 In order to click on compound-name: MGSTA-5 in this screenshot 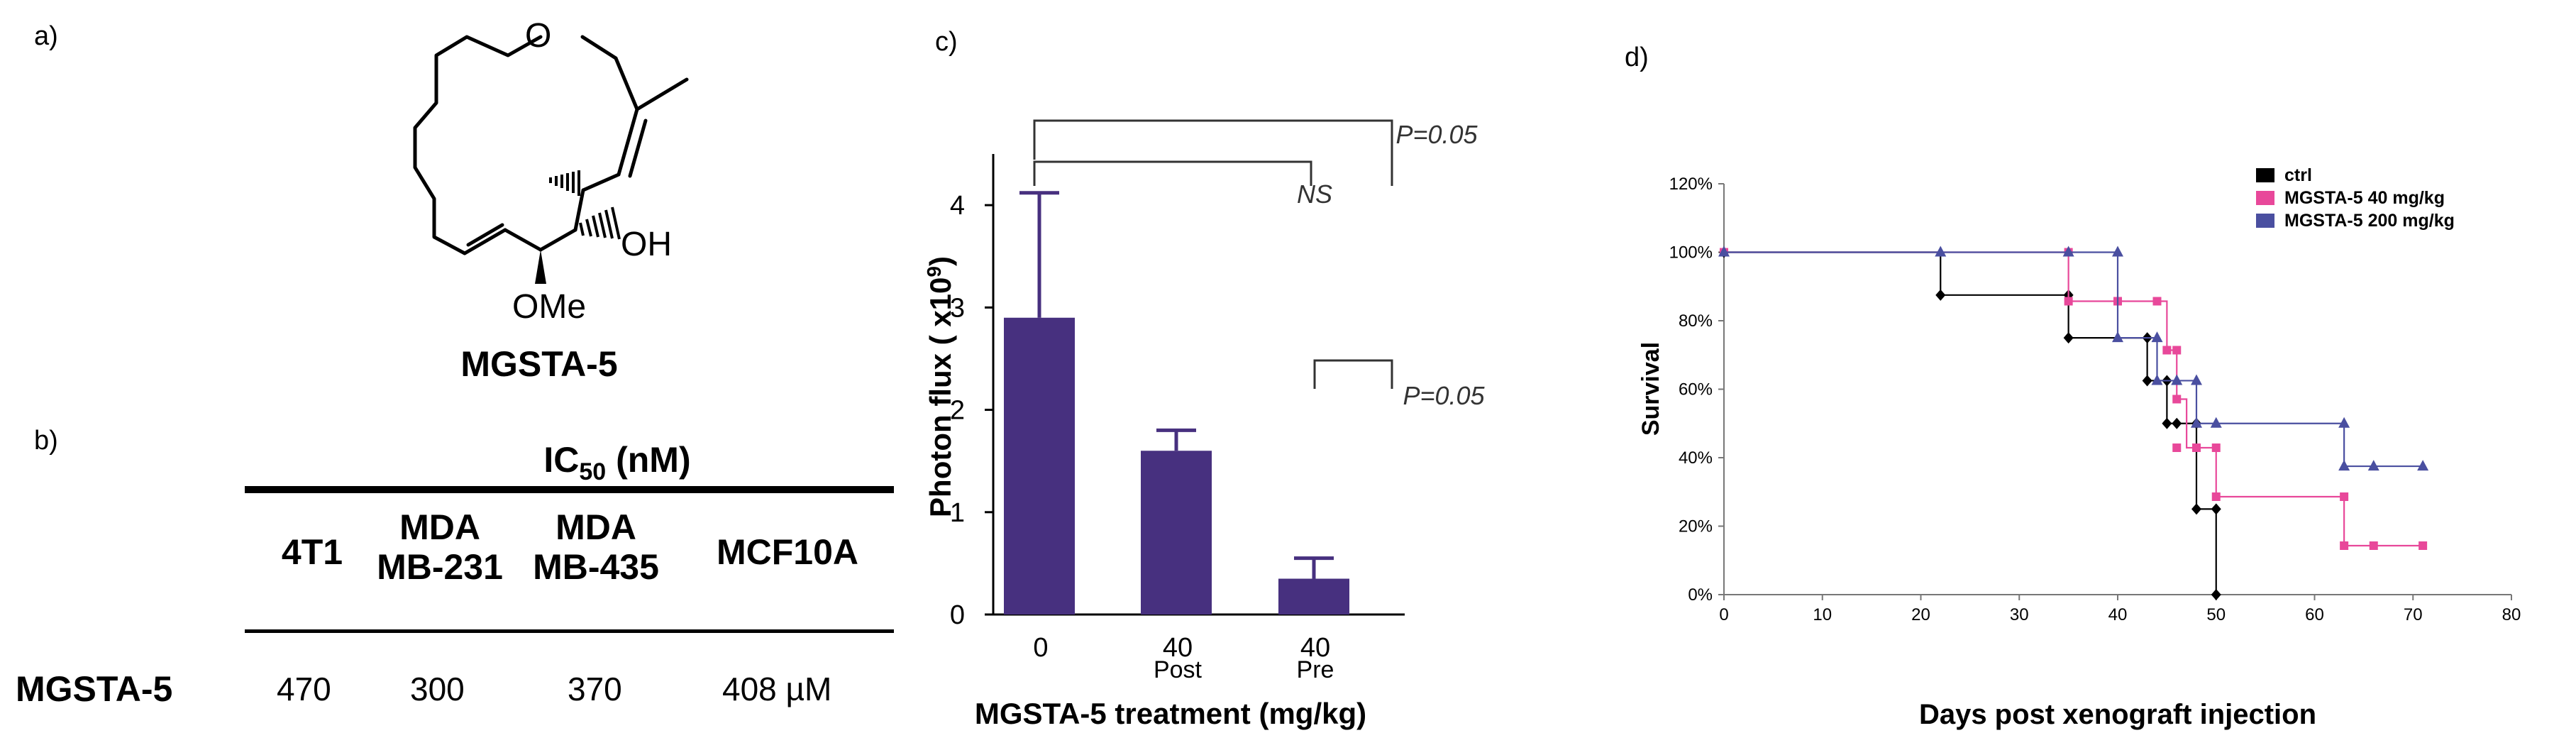, I will do `click(538, 364)`.